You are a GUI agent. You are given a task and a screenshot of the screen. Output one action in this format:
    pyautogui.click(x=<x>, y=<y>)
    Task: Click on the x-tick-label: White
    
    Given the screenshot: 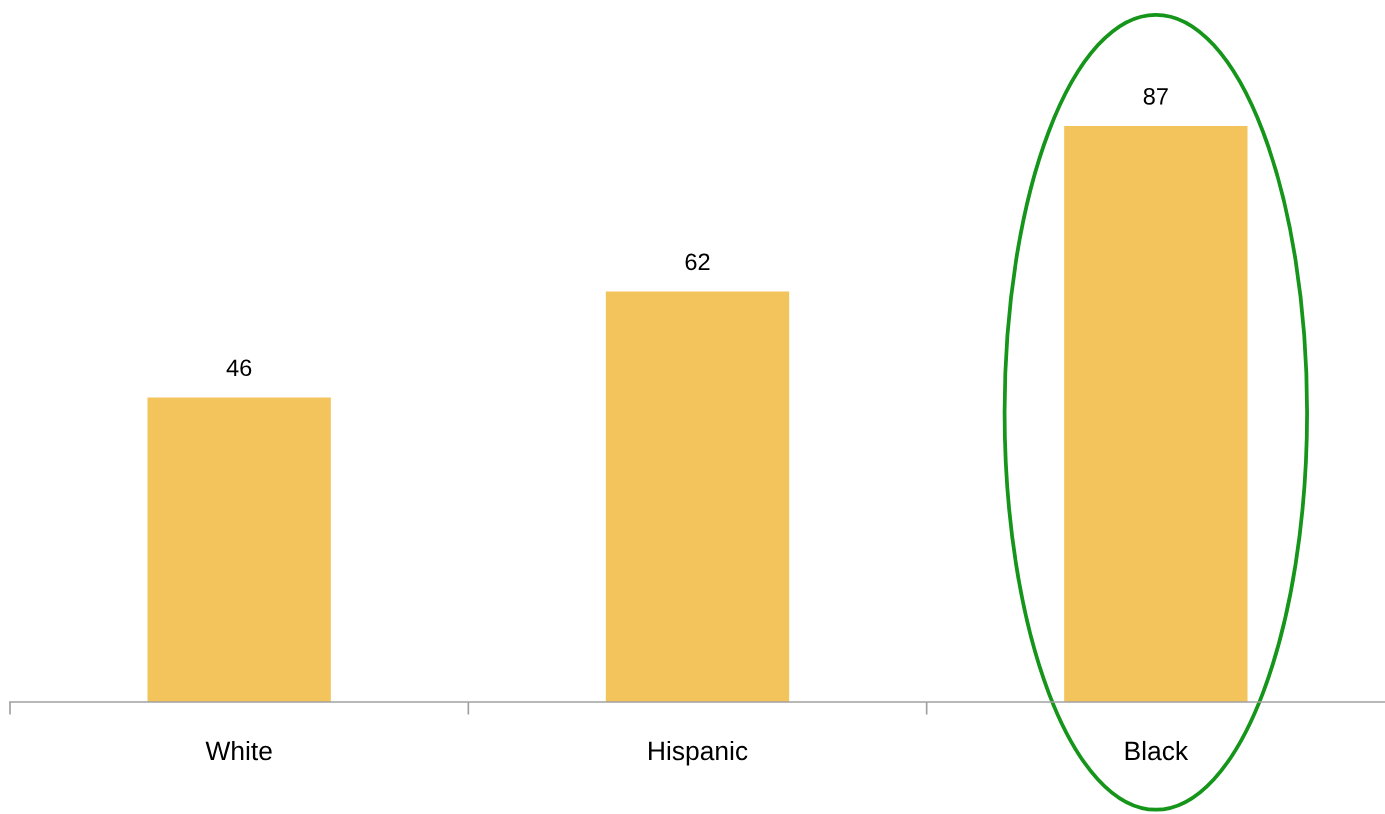 What is the action you would take?
    pyautogui.click(x=238, y=750)
    